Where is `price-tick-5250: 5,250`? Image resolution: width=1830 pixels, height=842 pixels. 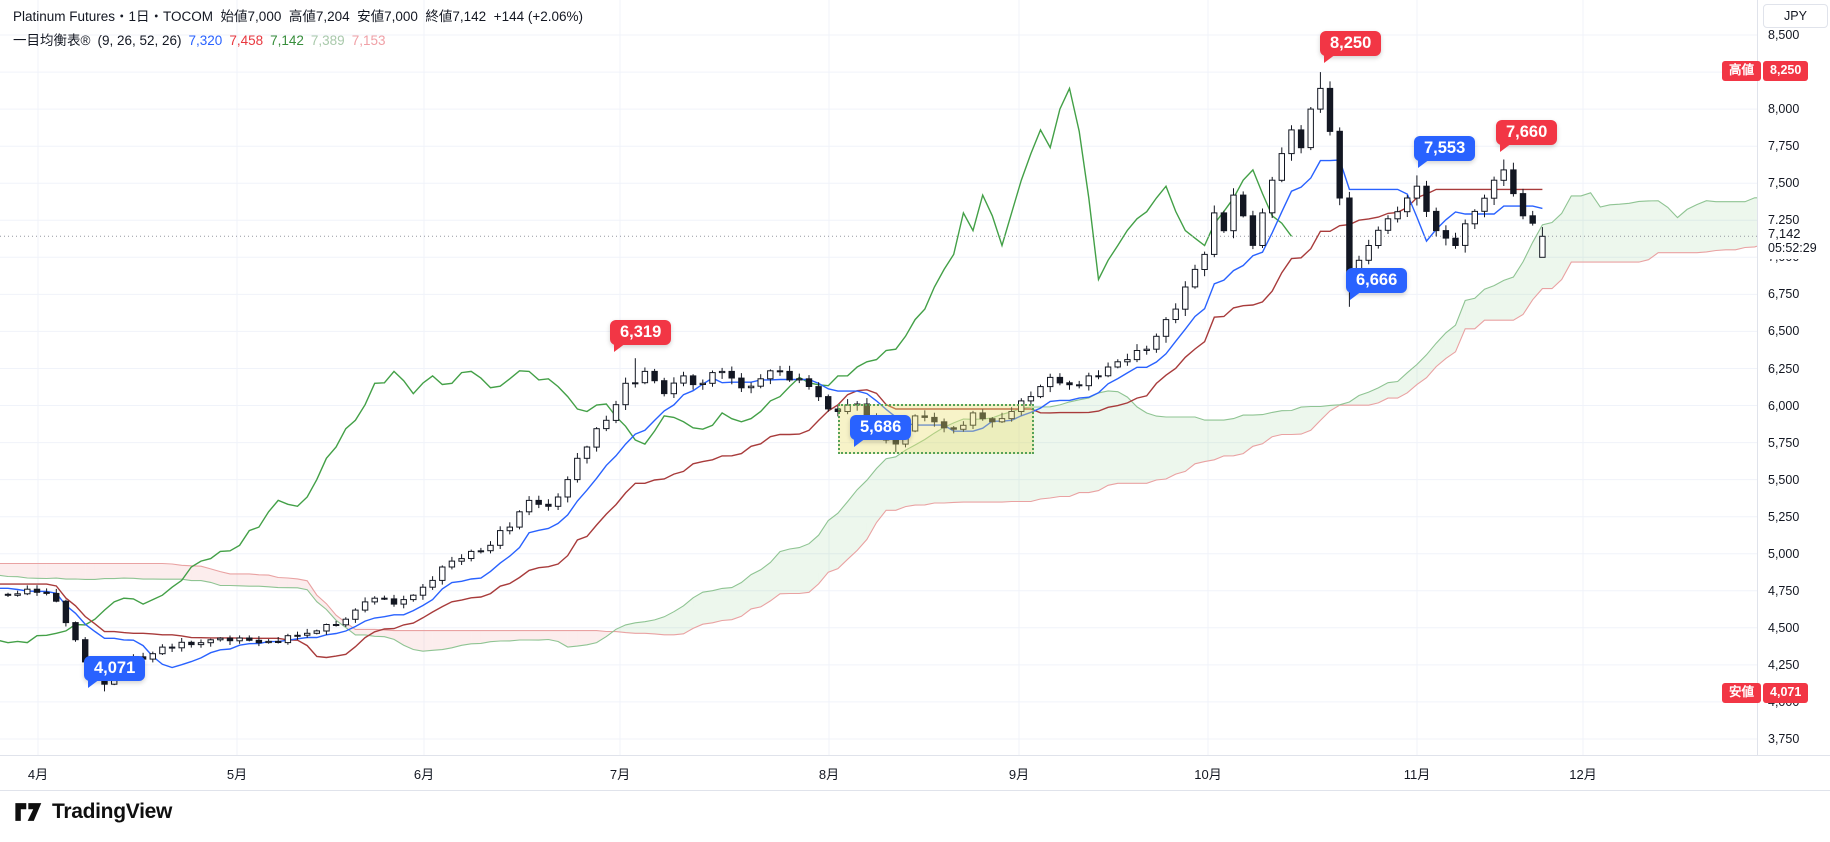
price-tick-5250: 5,250 is located at coordinates (1784, 516).